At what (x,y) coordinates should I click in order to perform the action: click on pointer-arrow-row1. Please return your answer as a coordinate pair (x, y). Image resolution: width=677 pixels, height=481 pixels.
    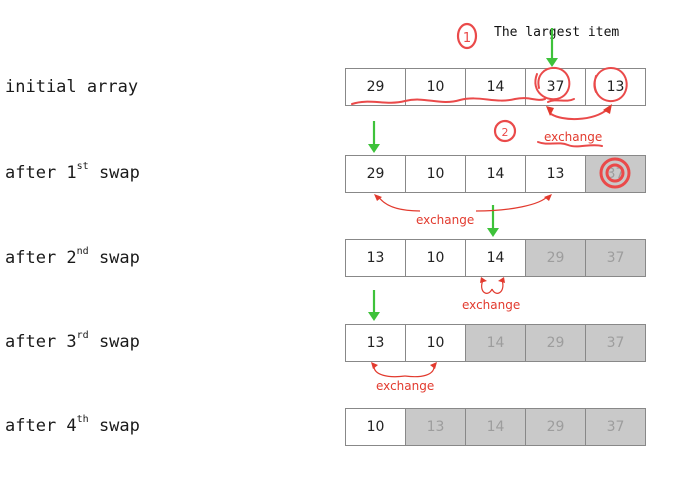
    Looking at the image, I should click on (374, 137).